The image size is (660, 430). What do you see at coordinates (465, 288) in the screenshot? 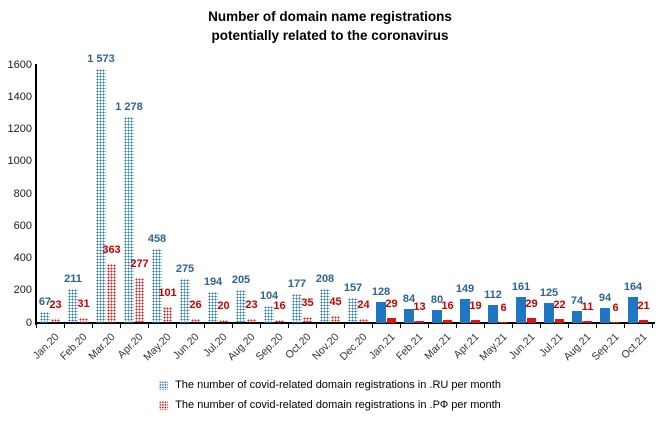
I see `bar-value-label-ru: 149` at bounding box center [465, 288].